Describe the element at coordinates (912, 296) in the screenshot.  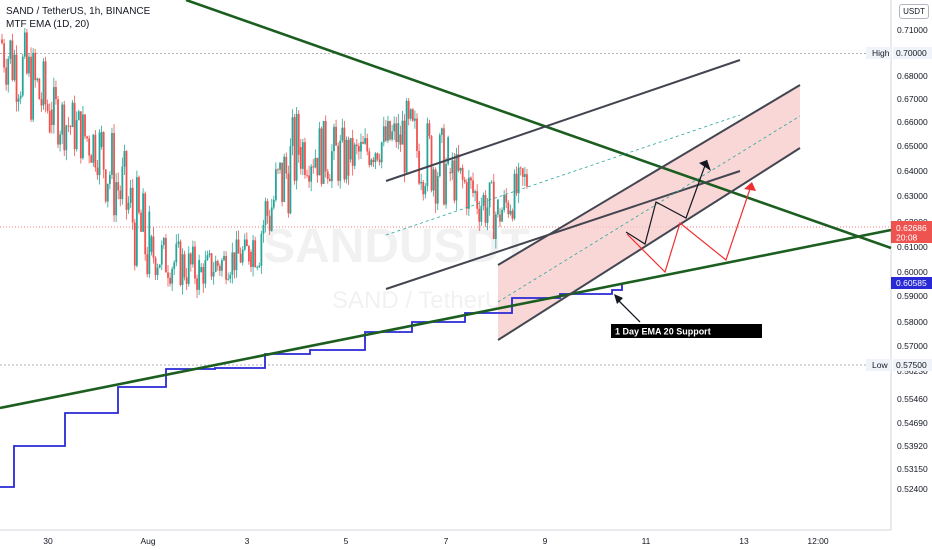
I see `price-tick-label: 0.59000` at that location.